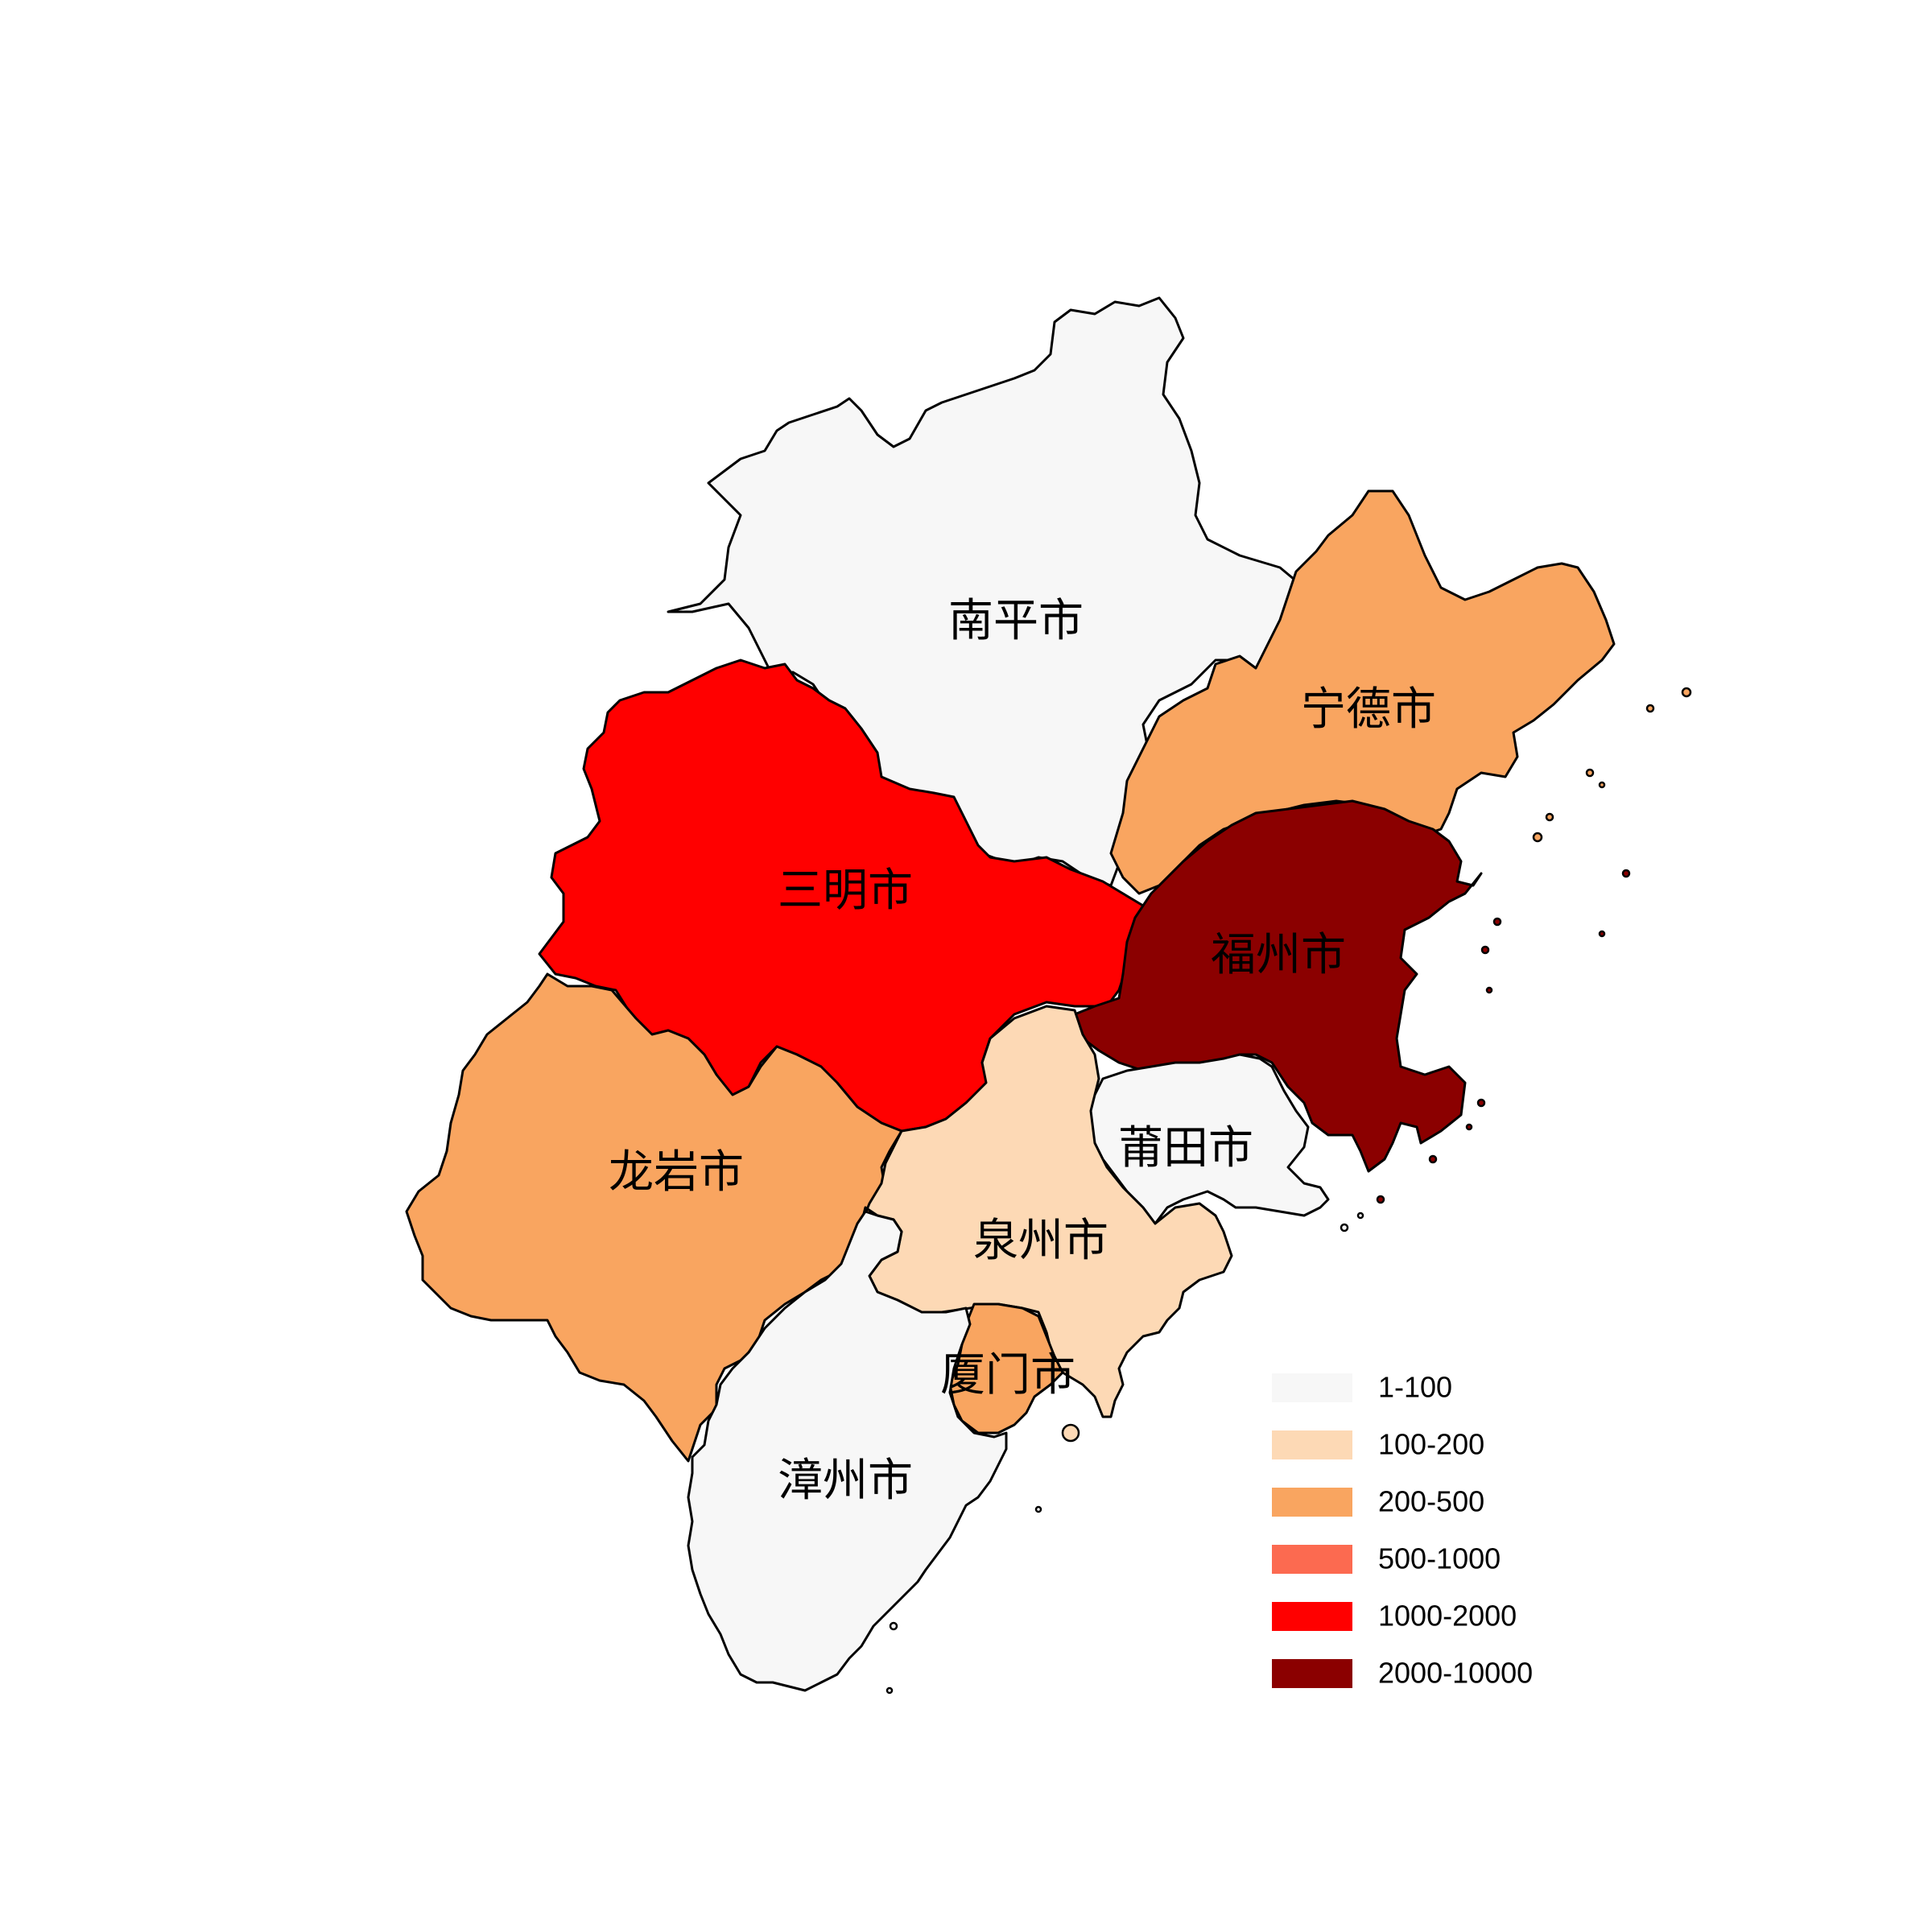  I want to click on legend-label-2000-10000: 2000-10000, so click(1455, 1673).